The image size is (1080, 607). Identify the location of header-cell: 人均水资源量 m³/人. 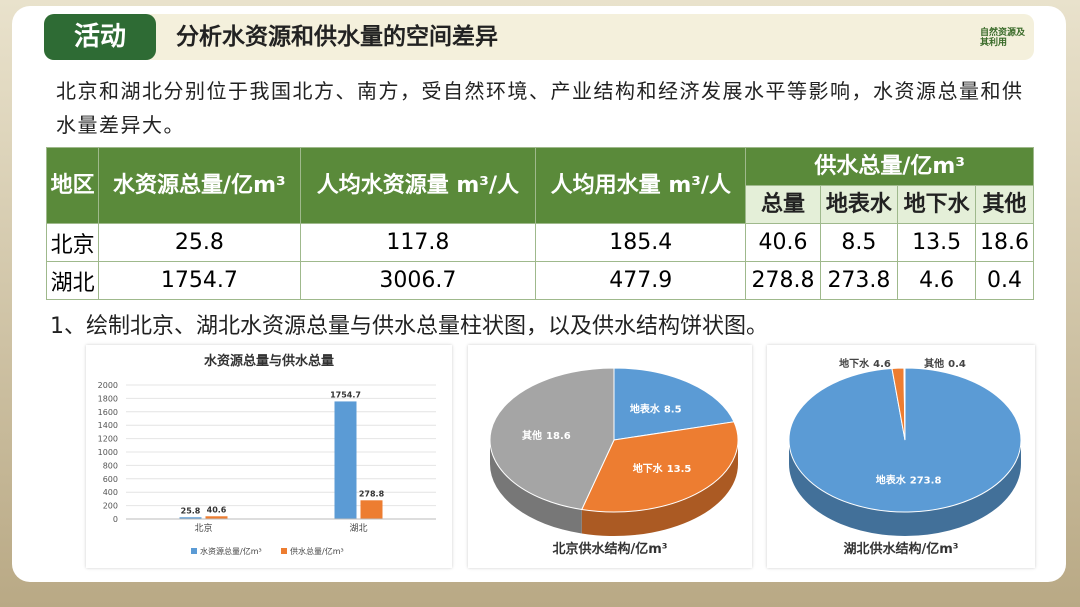
(418, 185).